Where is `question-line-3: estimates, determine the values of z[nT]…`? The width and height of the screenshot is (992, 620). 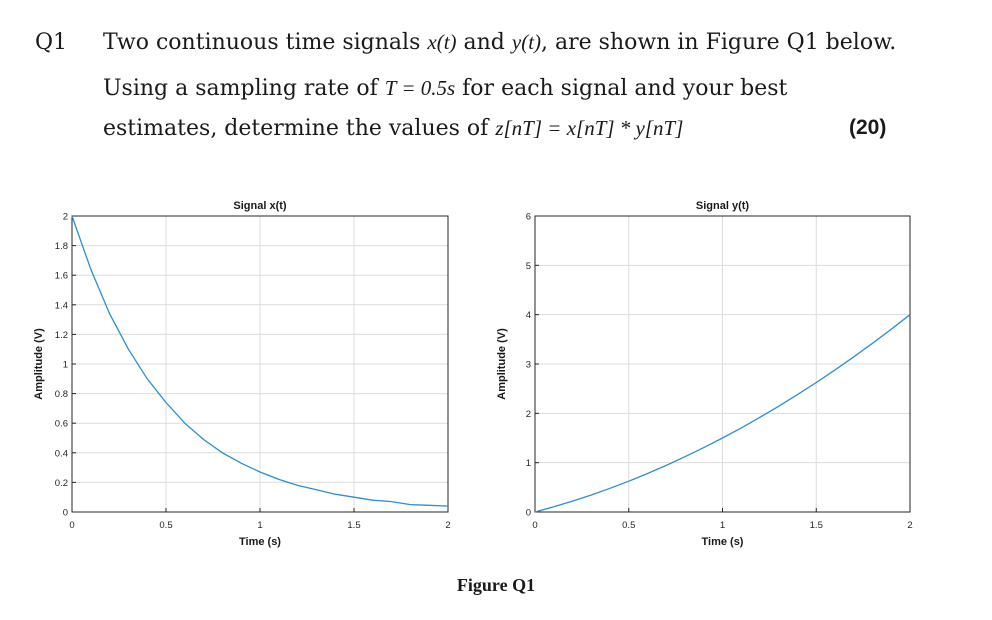
question-line-3: estimates, determine the values of z[nT]… is located at coordinates (393, 128).